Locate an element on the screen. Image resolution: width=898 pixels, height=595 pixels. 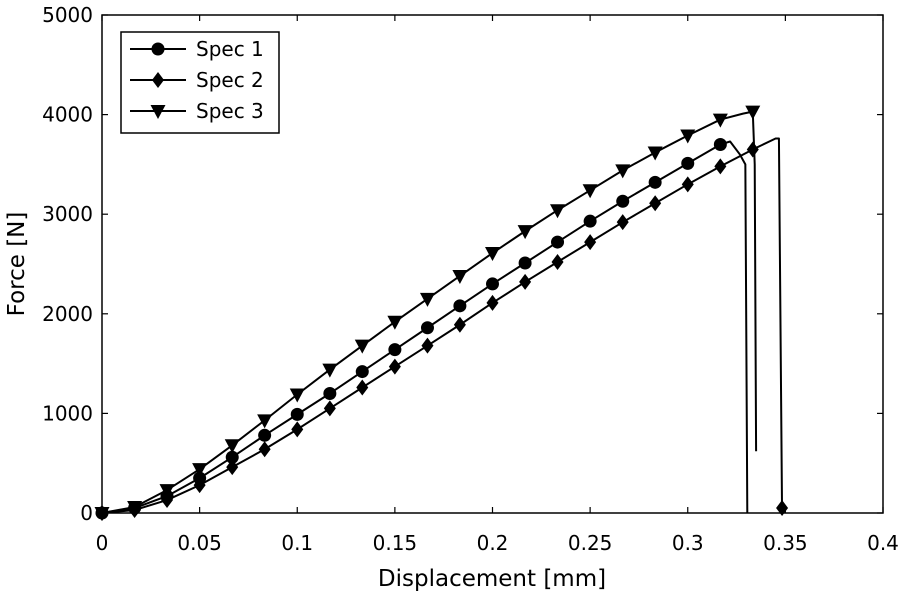
y-tick-label: 0 is located at coordinates (86, 513).